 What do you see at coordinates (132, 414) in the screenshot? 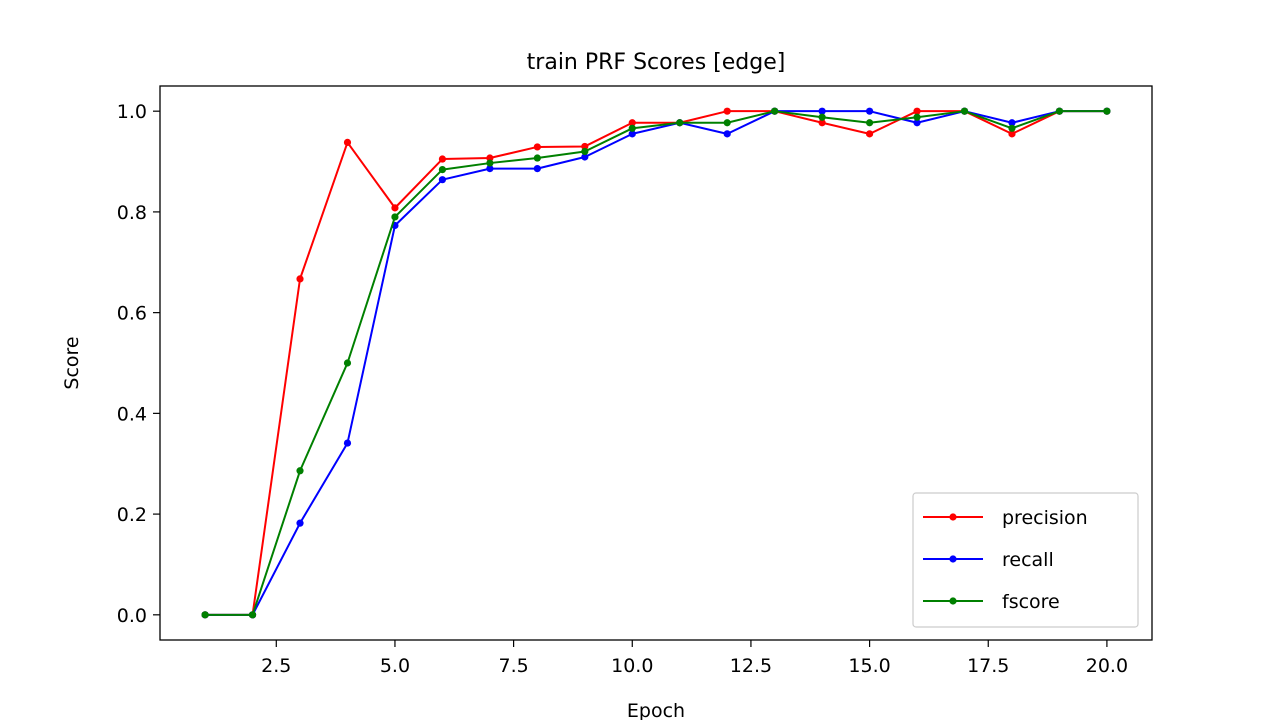
I see `y-tick-label: 0.4` at bounding box center [132, 414].